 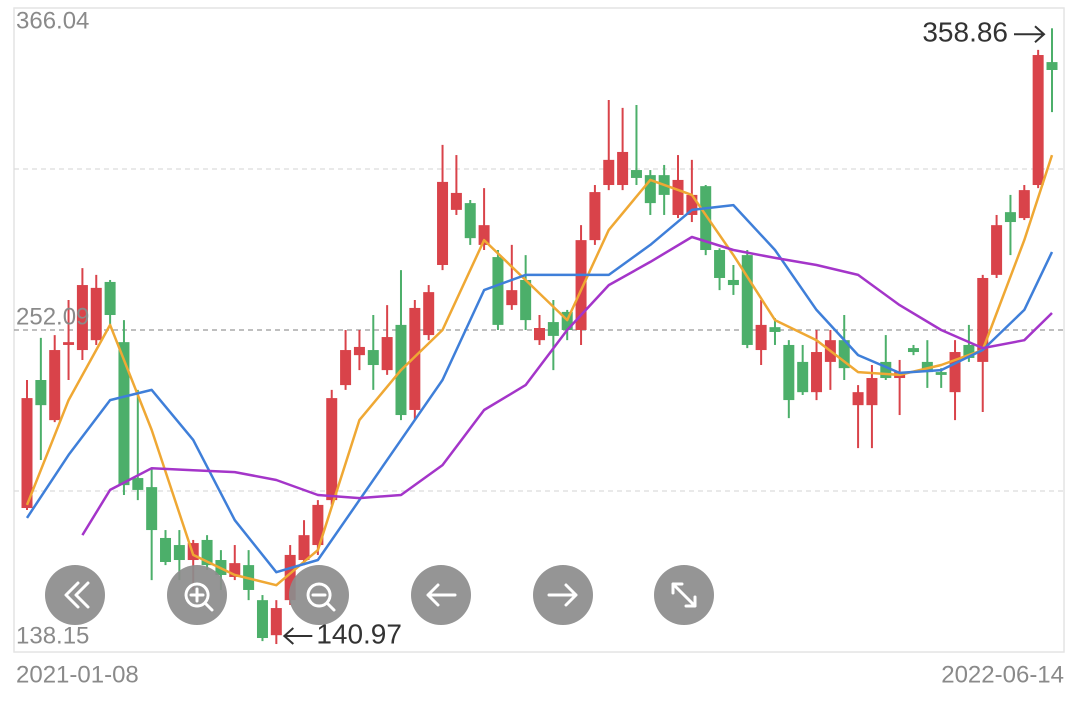 I want to click on previous-button, so click(x=441, y=595).